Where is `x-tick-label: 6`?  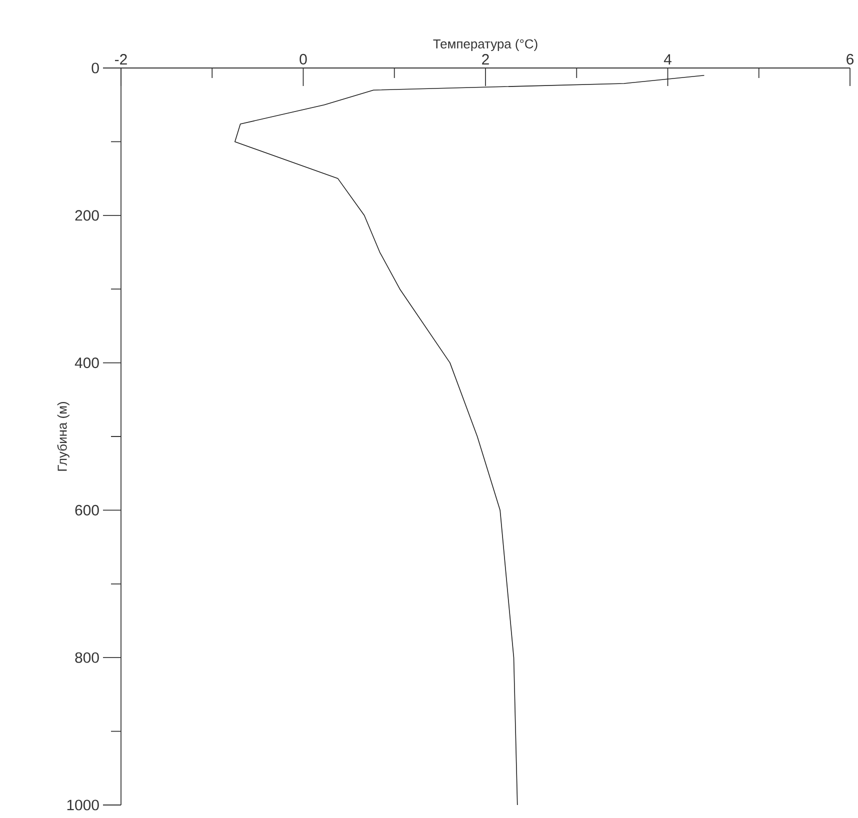 x-tick-label: 6 is located at coordinates (850, 59).